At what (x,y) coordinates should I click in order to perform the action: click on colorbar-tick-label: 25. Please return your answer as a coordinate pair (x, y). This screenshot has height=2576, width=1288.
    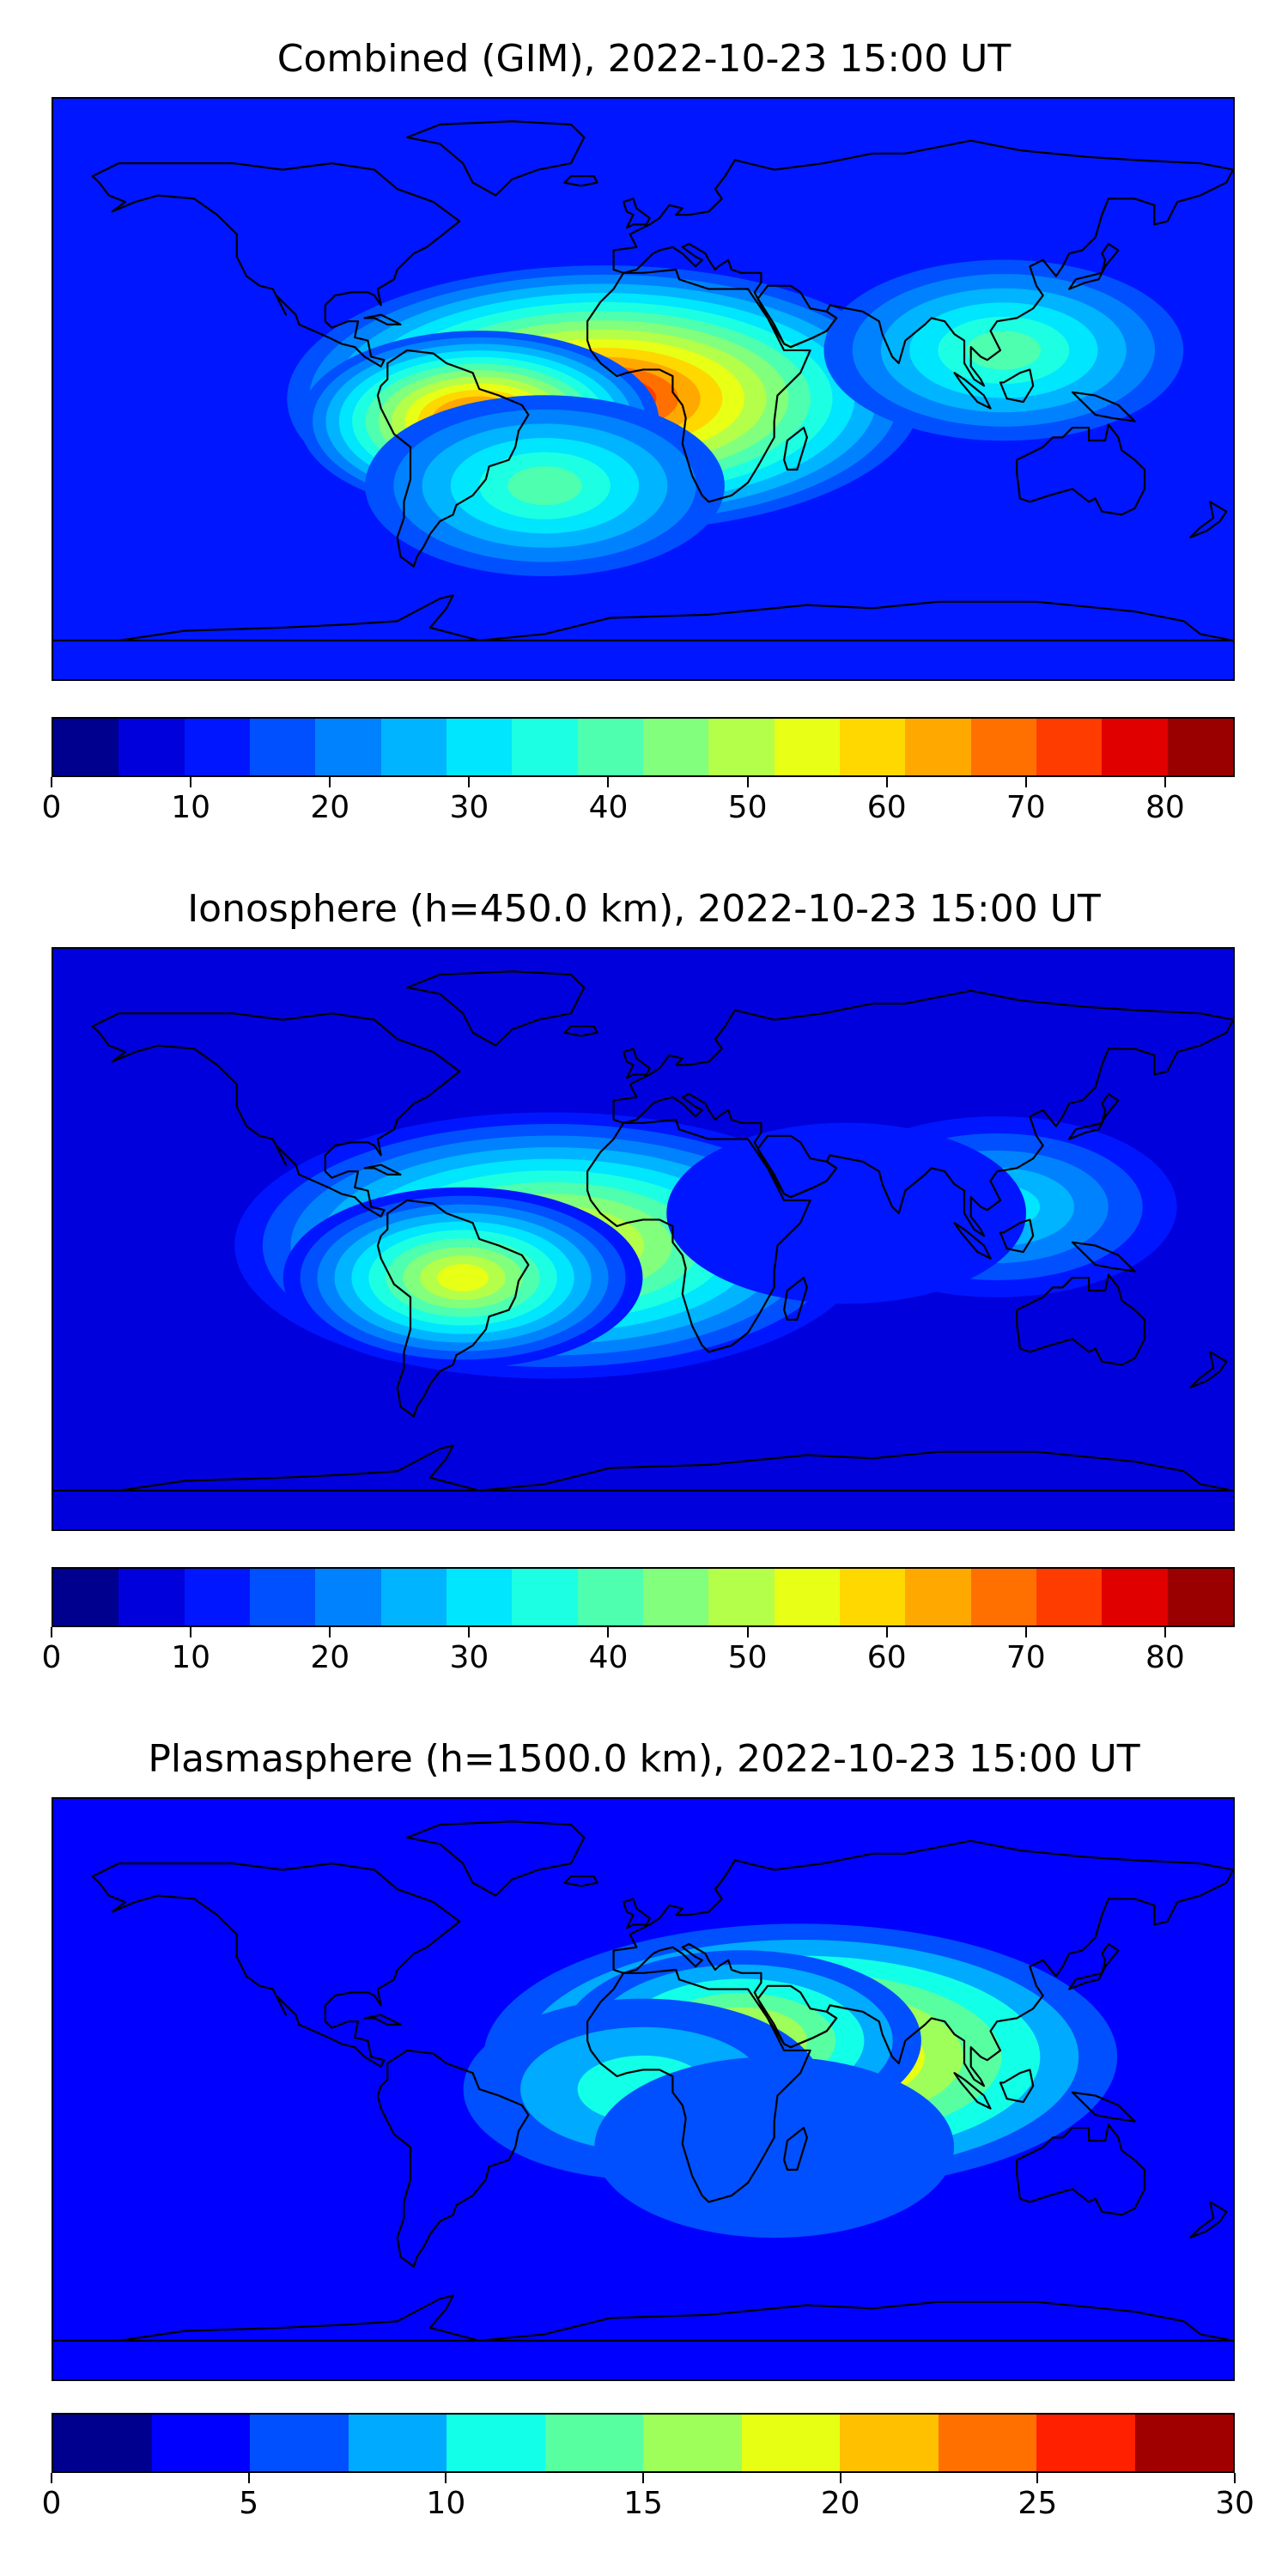
    Looking at the image, I should click on (1038, 2503).